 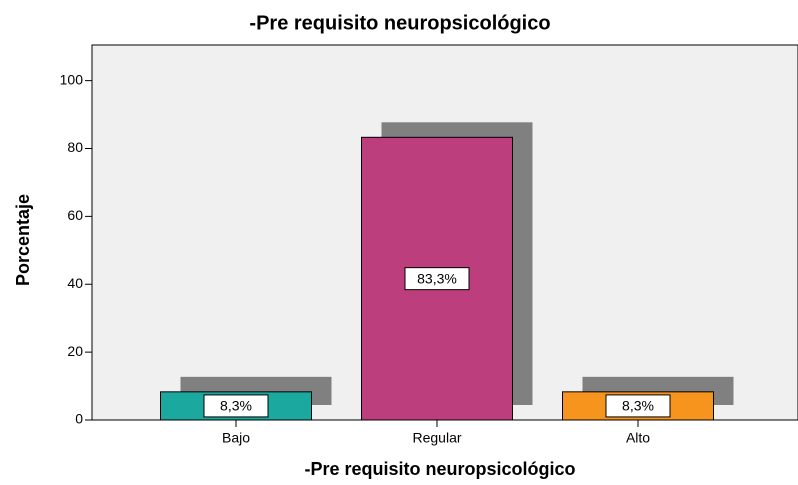 What do you see at coordinates (75, 283) in the screenshot?
I see `y-tick-label: 40` at bounding box center [75, 283].